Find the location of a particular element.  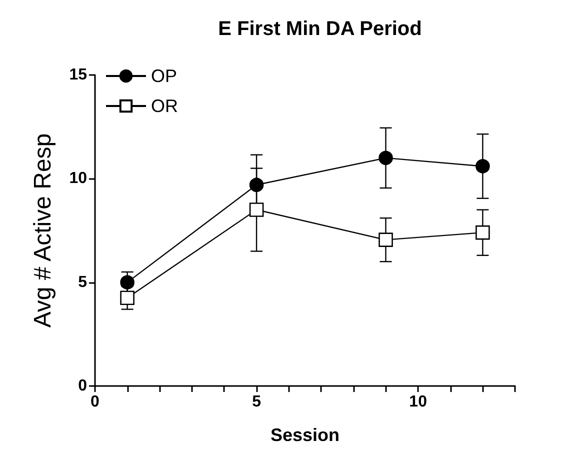

legend-label: OP is located at coordinates (164, 76).